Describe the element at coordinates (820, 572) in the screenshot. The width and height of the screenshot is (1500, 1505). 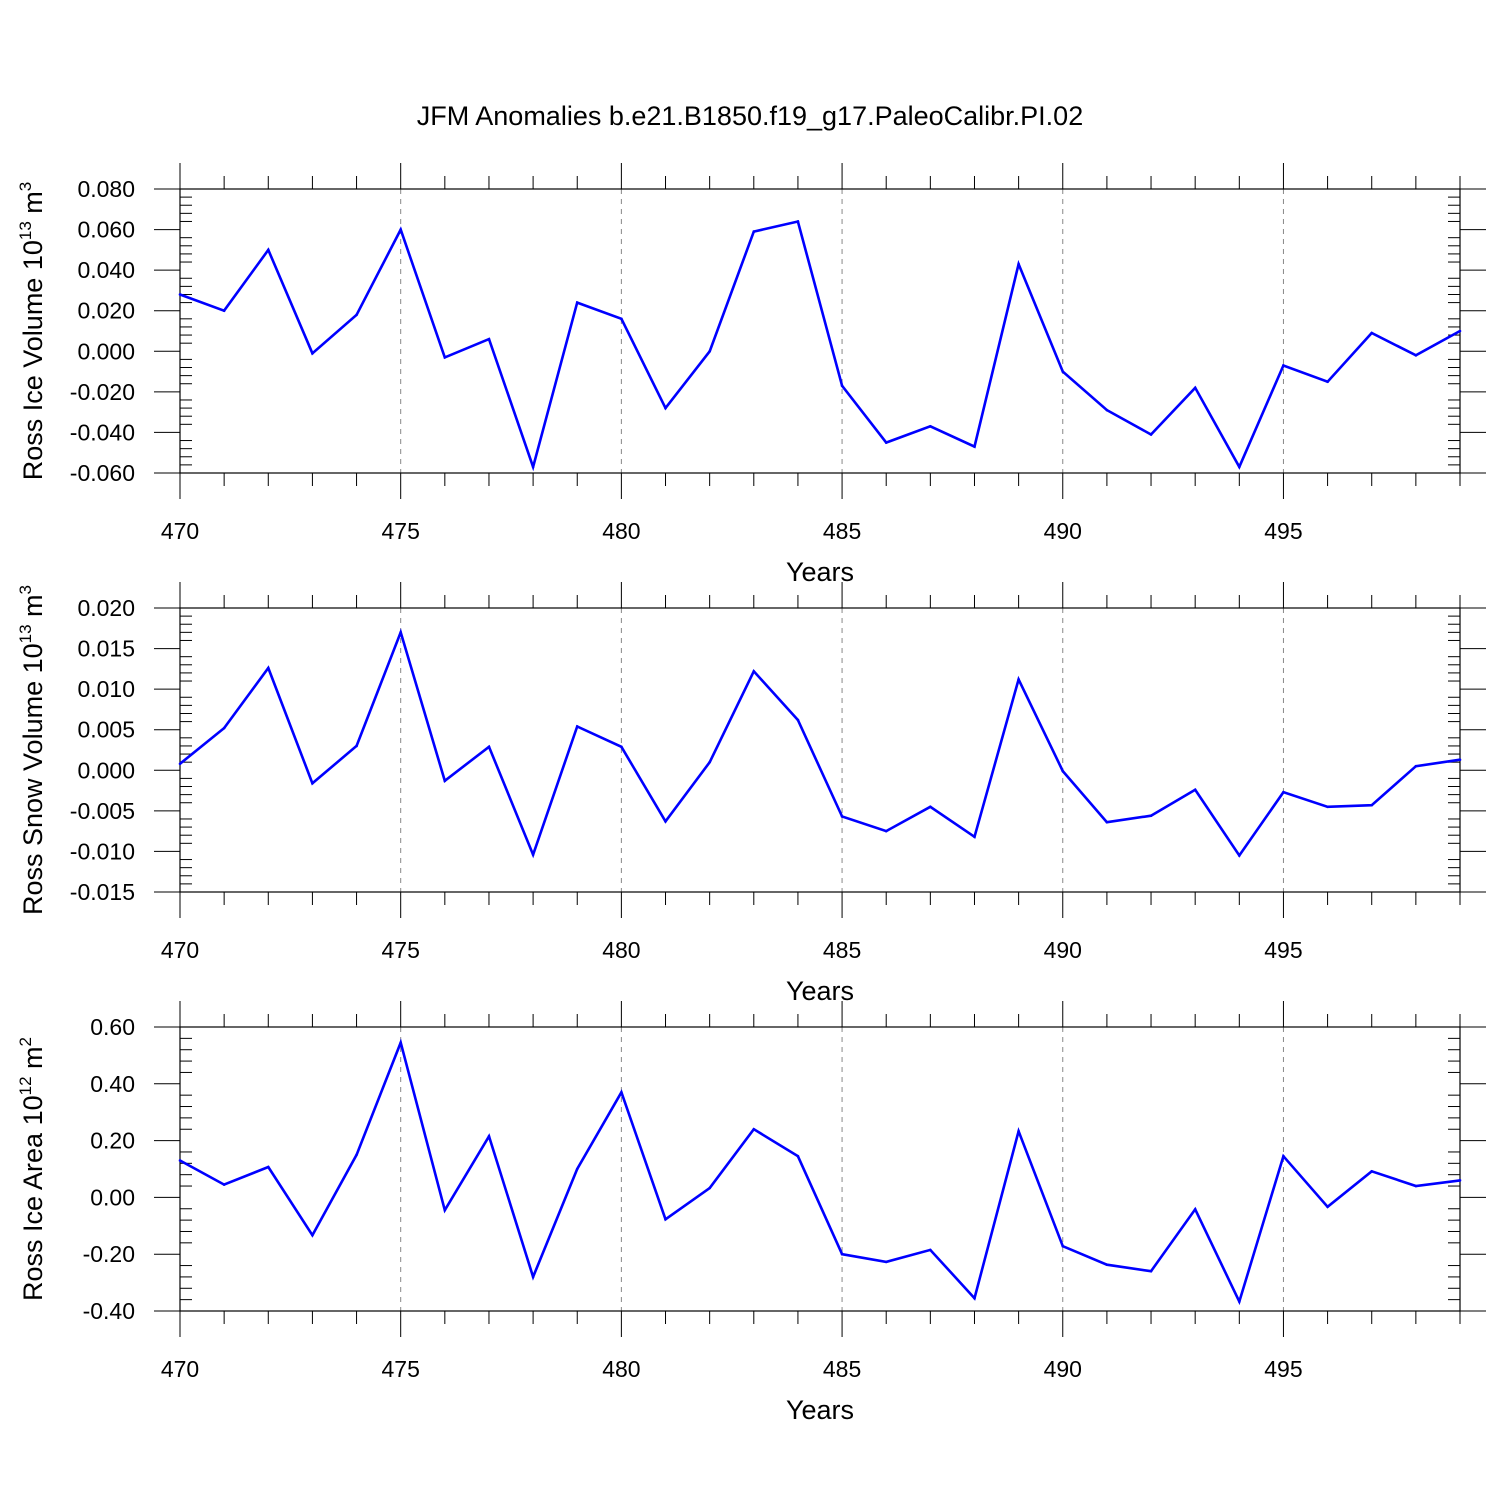
I see `panel-1-x-axis-label: Years` at that location.